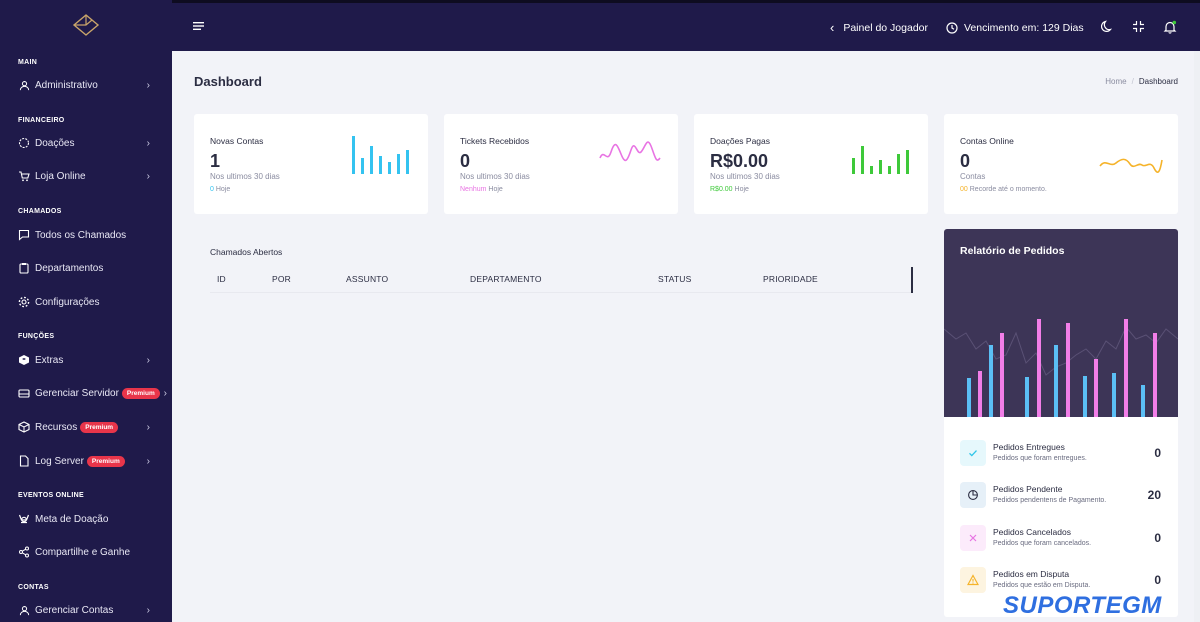 The width and height of the screenshot is (1200, 622). What do you see at coordinates (1024, 28) in the screenshot?
I see `expiry-label: Vencimento em: 129 Dias` at bounding box center [1024, 28].